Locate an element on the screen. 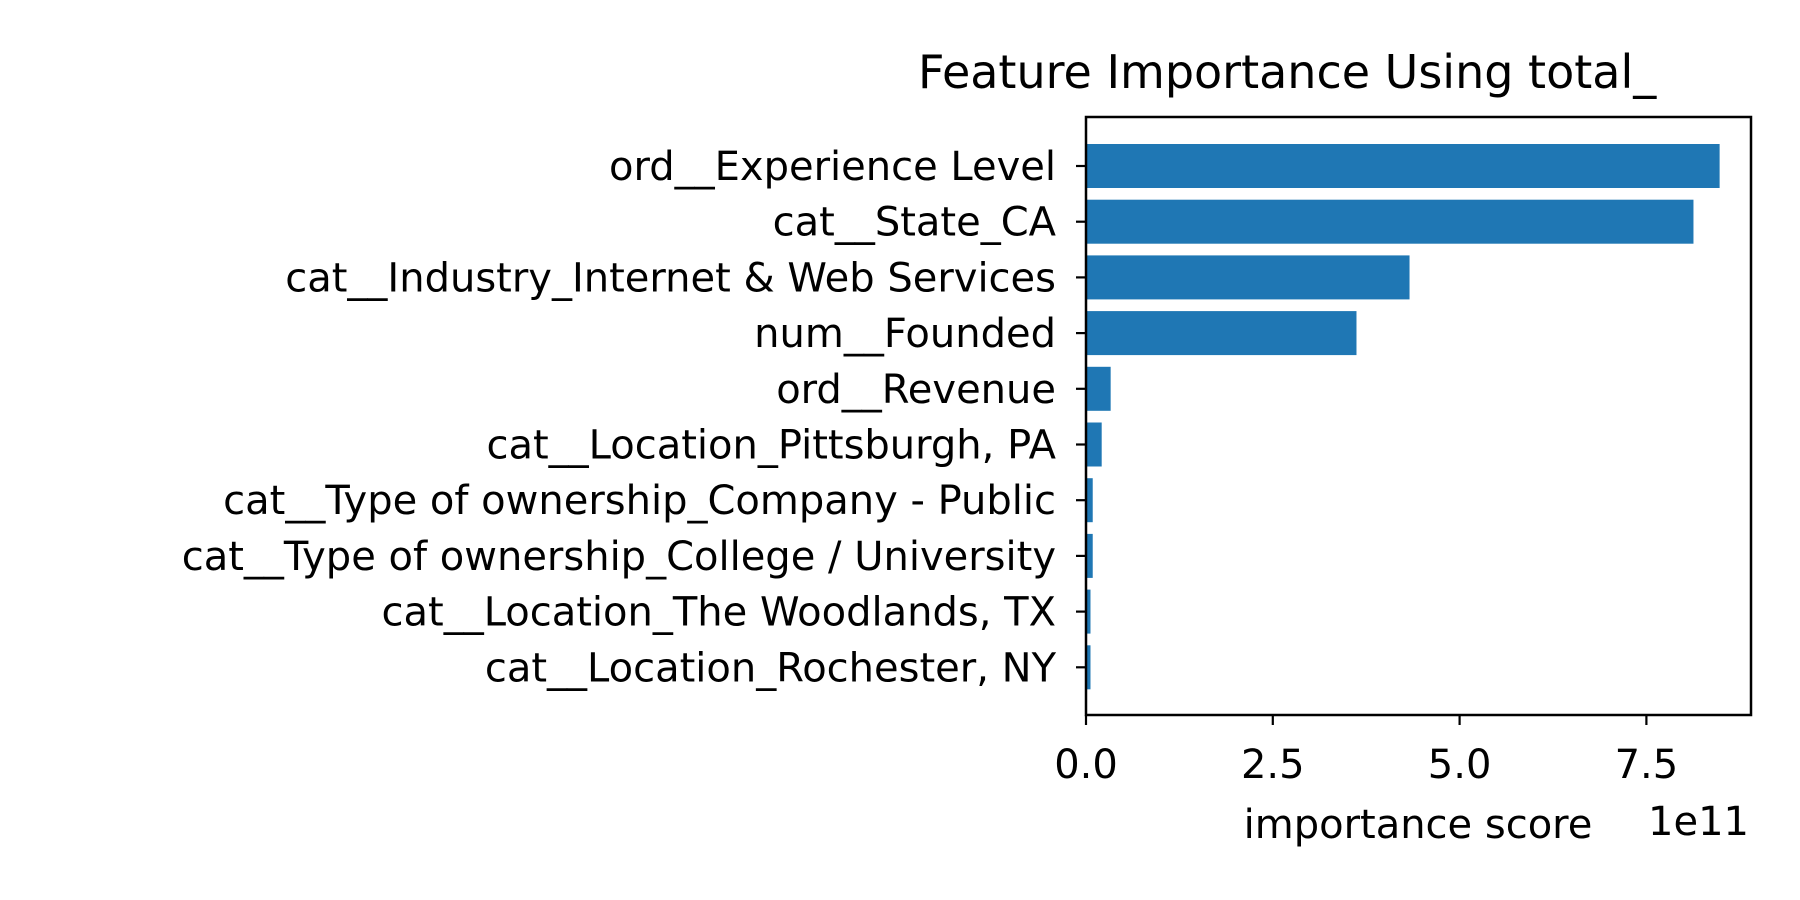 This screenshot has width=1800, height=900. y-tick-label: cat__Location_Pittsburgh, PA is located at coordinates (771, 446).